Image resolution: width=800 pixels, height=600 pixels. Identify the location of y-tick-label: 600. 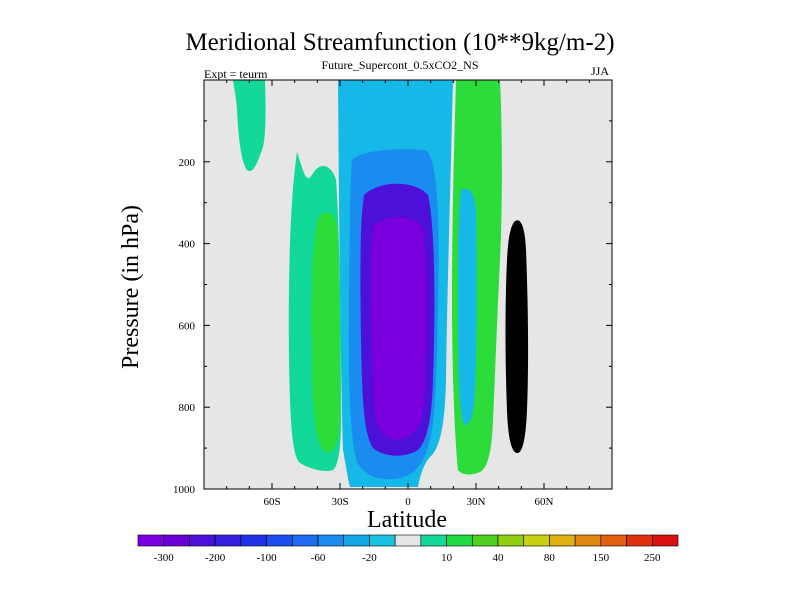
(187, 326).